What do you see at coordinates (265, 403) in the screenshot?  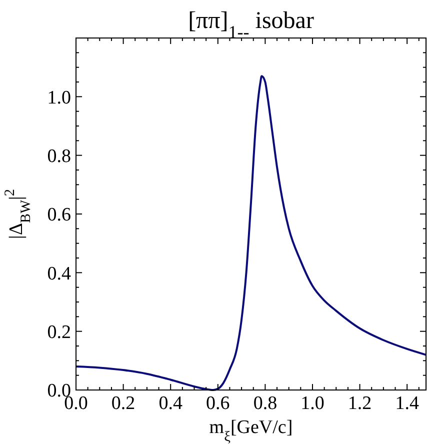 I see `x-tick-label: 0.8` at bounding box center [265, 403].